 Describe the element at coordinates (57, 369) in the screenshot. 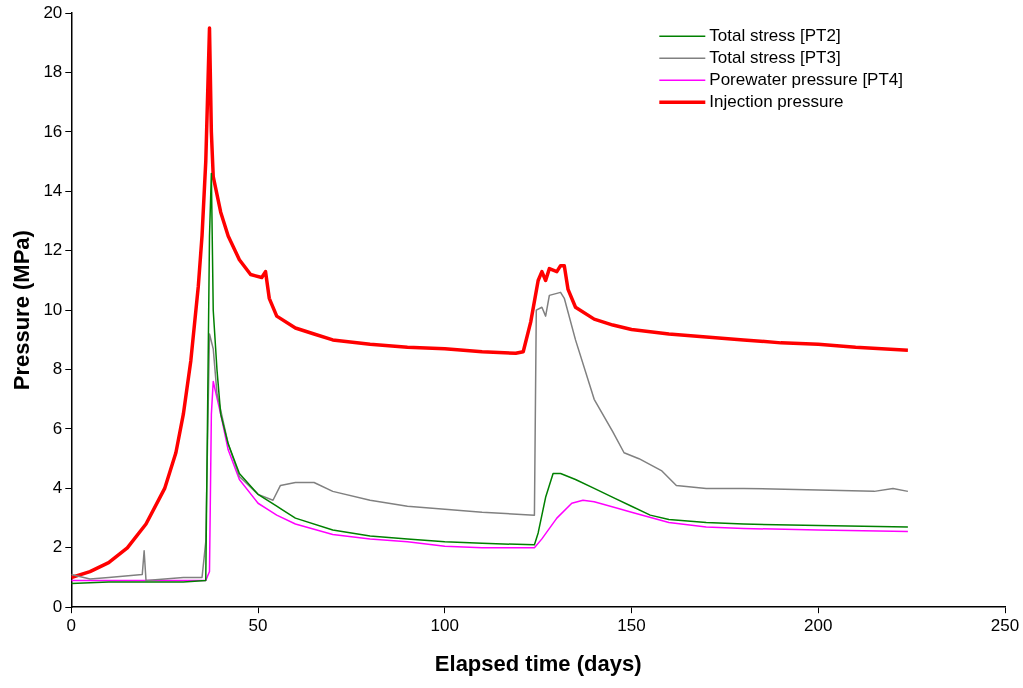

I see `y-tick-label: 8` at that location.